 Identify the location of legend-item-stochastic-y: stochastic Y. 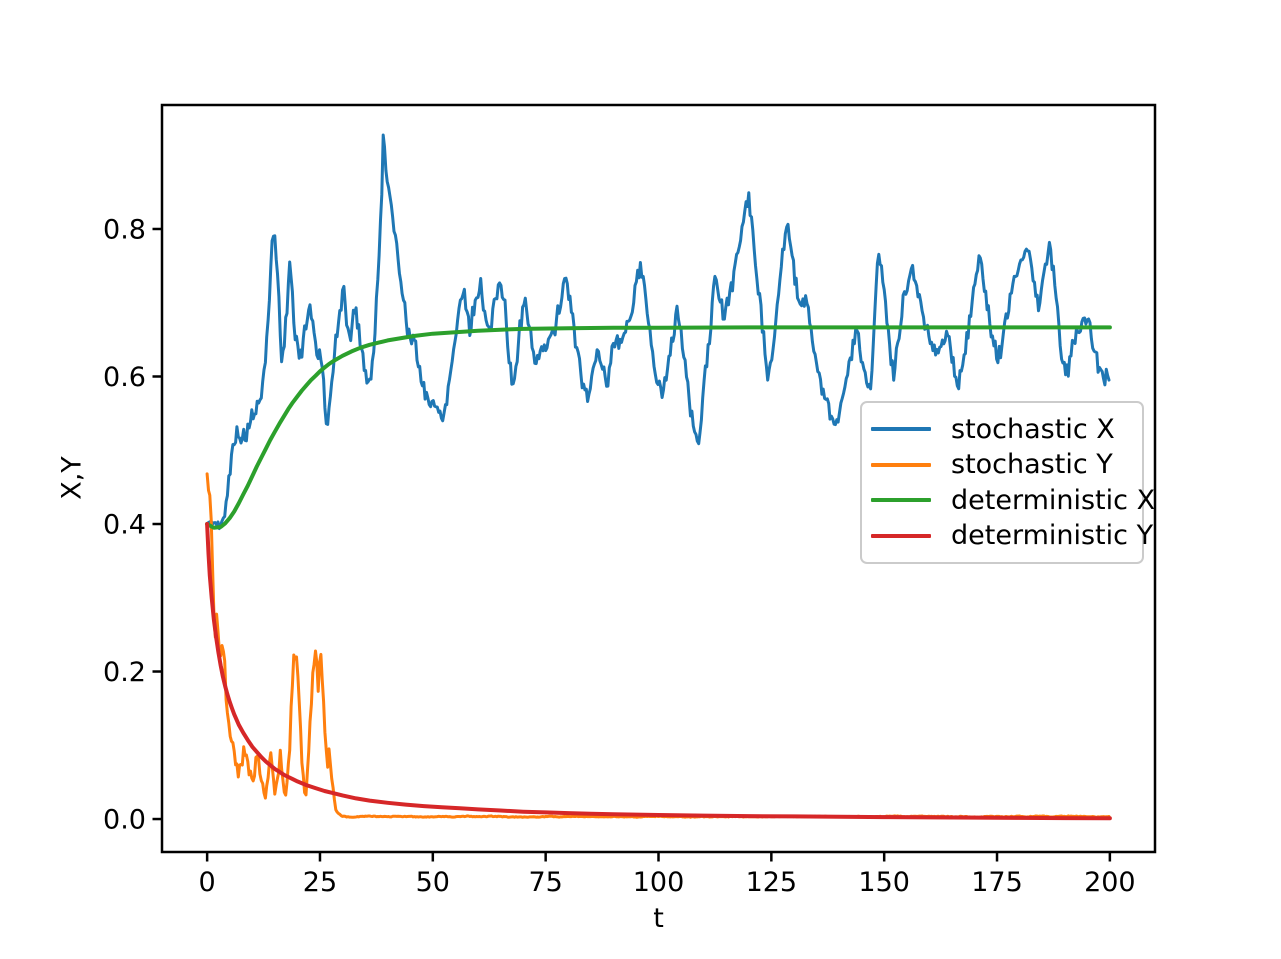
(1002, 464).